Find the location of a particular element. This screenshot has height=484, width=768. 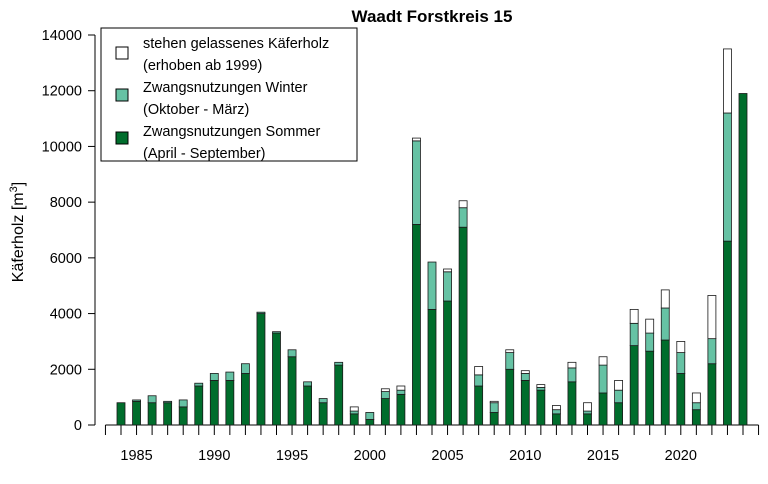

bar-sommer-1995 is located at coordinates (292, 391).